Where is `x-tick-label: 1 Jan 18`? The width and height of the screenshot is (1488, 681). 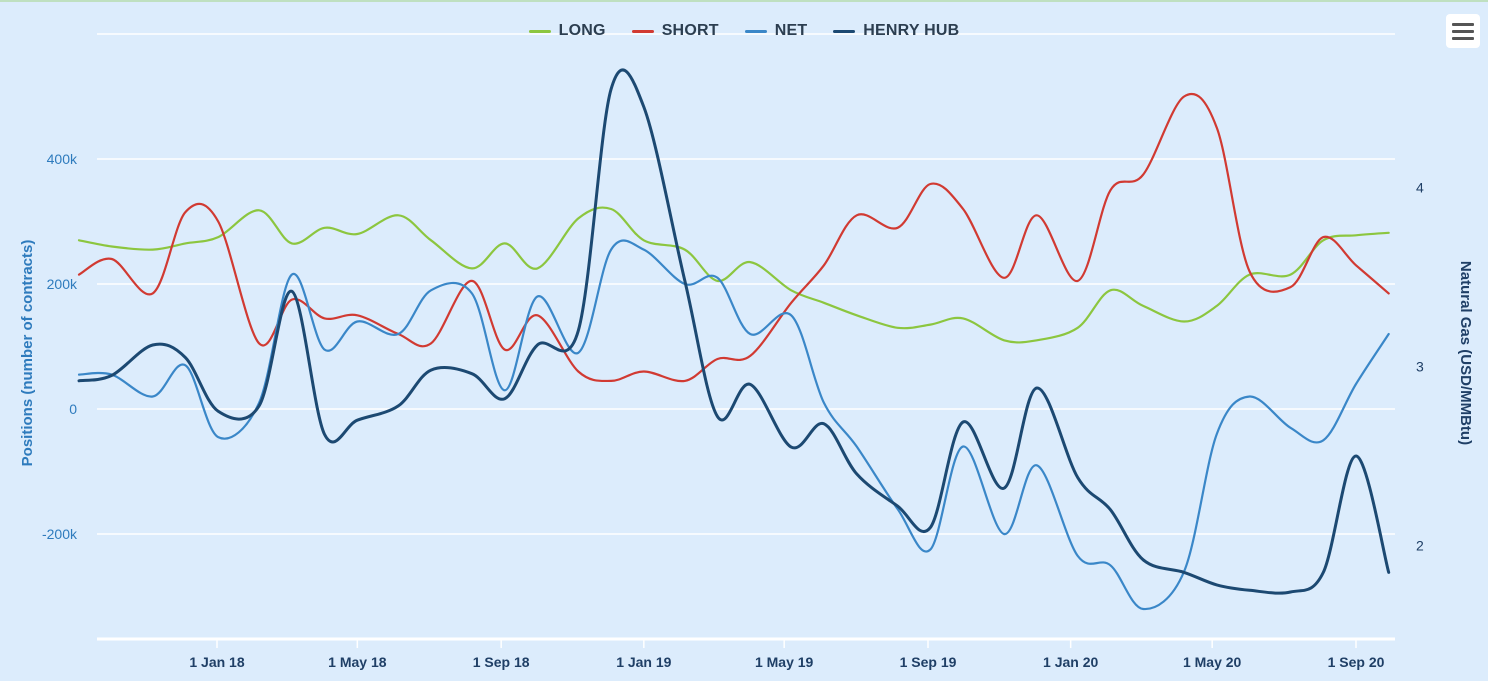
x-tick-label: 1 Jan 18 is located at coordinates (216, 662).